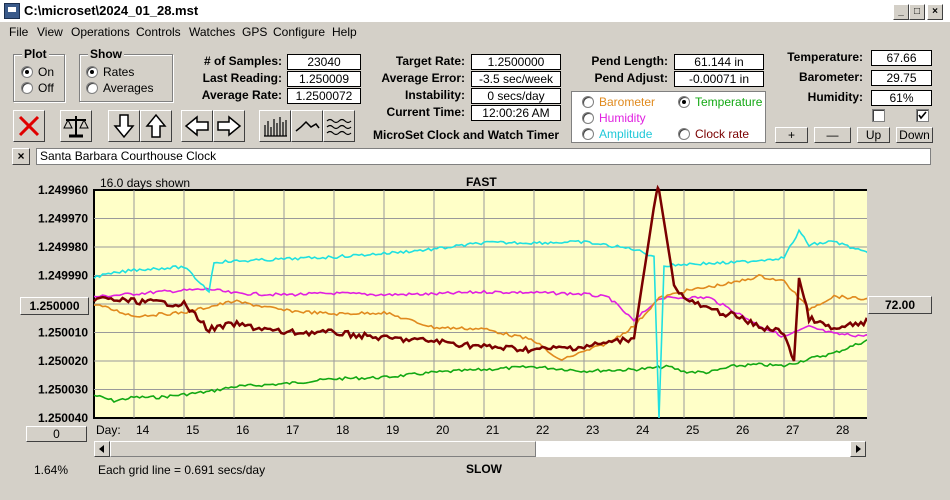 This screenshot has height=500, width=950. I want to click on aux-clock-rate-radio: Clock rate, so click(713, 134).